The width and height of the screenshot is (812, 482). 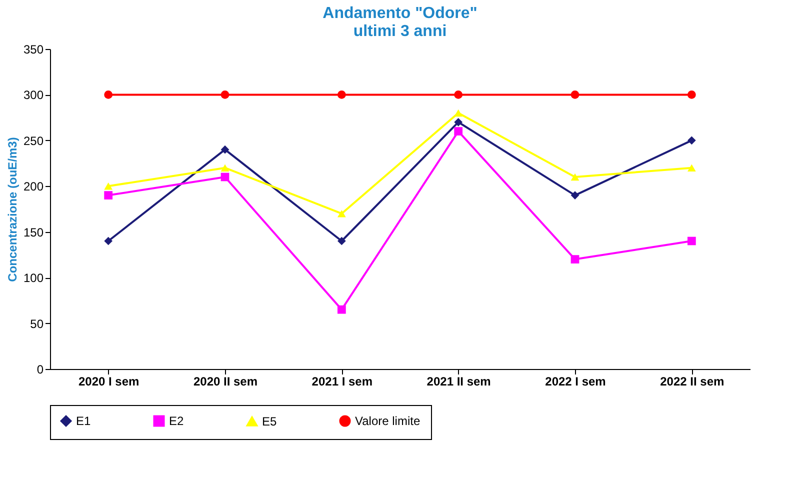 I want to click on x-tick-label: 2022 II sem, so click(x=692, y=381).